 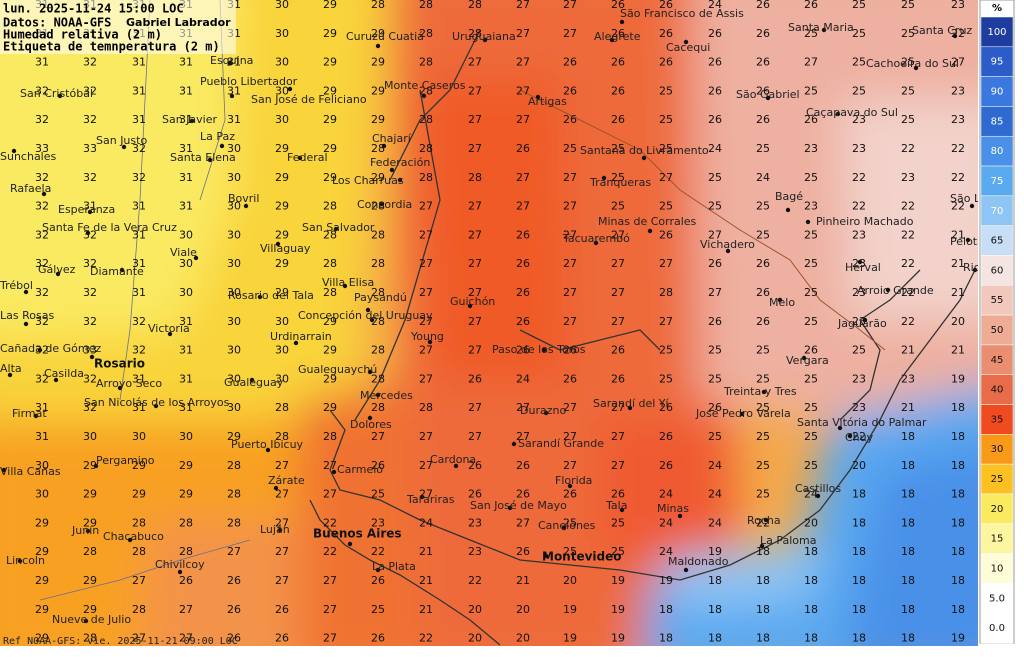 I want to click on city-name: Pueblo Libertador, so click(x=249, y=81).